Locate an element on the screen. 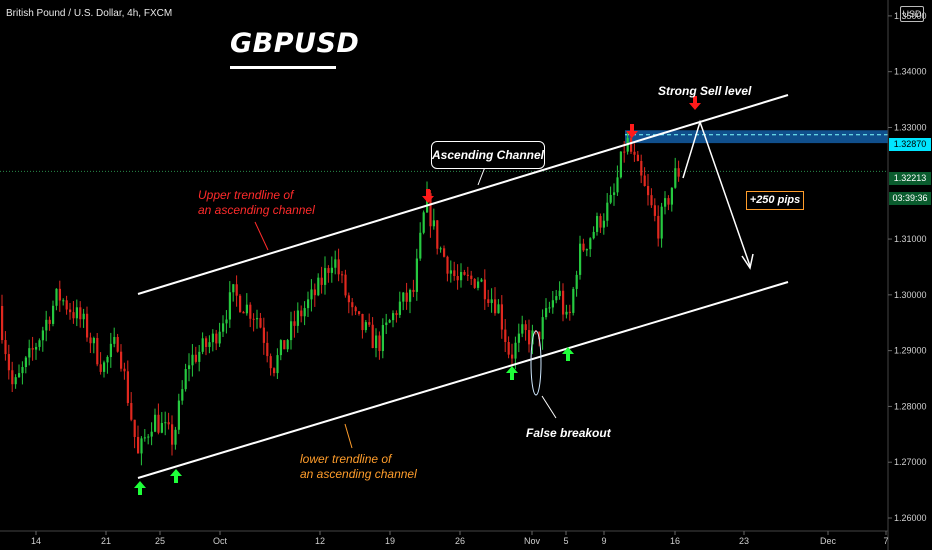 The width and height of the screenshot is (932, 550). x-tick-label: 16 is located at coordinates (675, 541).